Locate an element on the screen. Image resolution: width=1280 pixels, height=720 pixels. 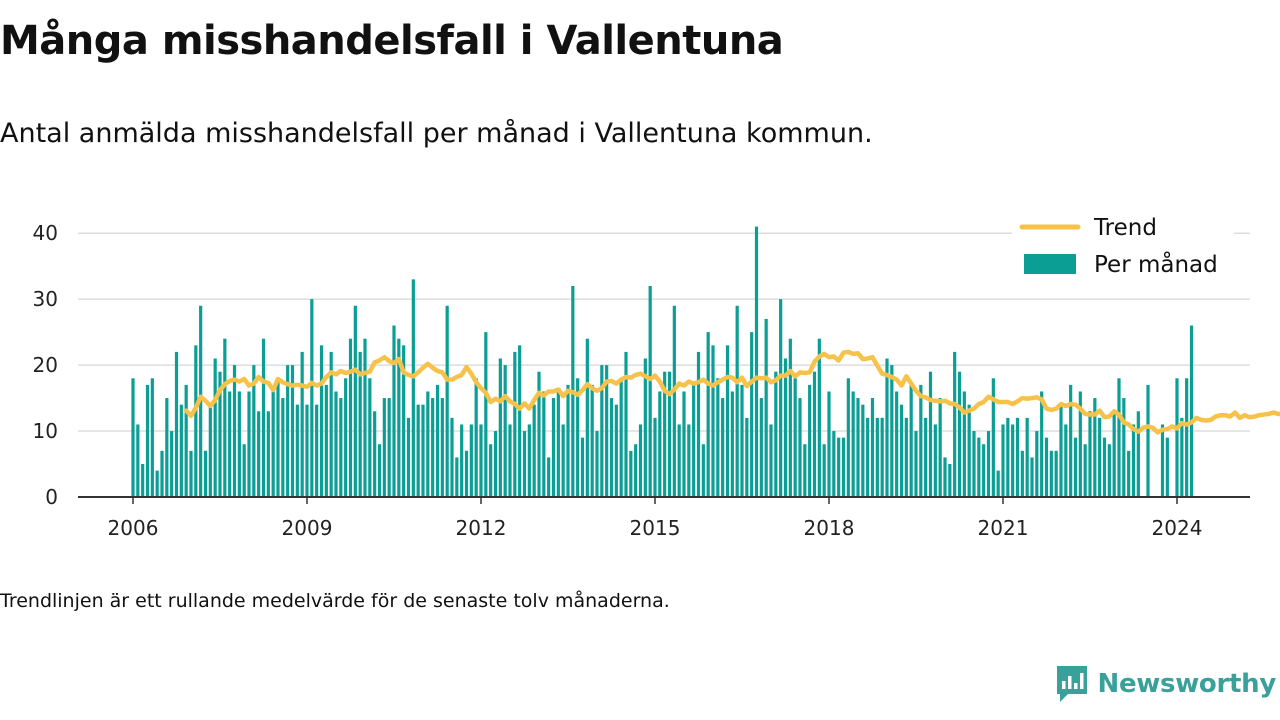
brand: Newsworthy is located at coordinates (1165, 684).